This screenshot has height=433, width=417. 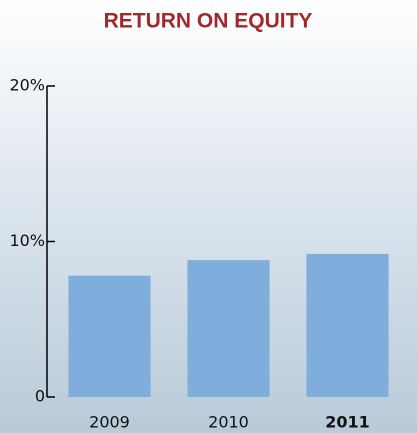 I want to click on x-tick-label: 2009, so click(x=109, y=422).